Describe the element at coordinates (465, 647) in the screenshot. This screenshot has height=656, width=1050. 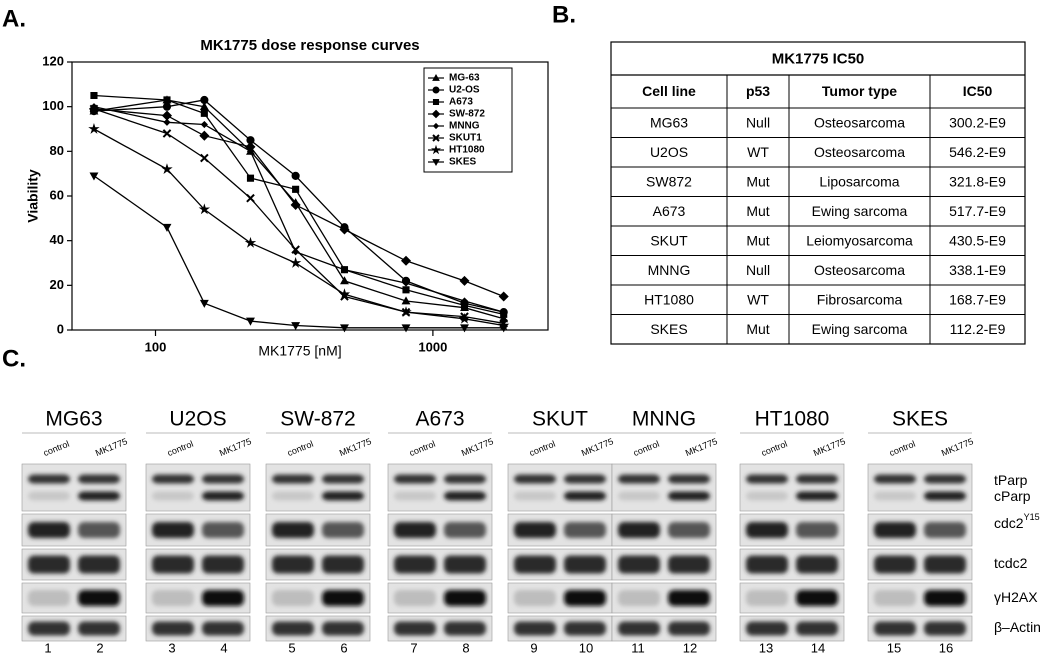
I see `lane-number: 8` at that location.